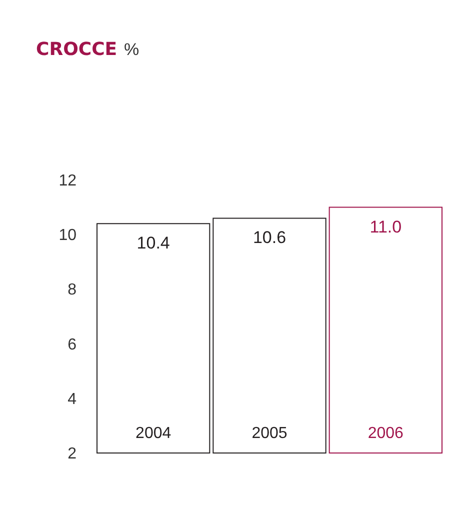  I want to click on data-label: 10.4, so click(153, 243).